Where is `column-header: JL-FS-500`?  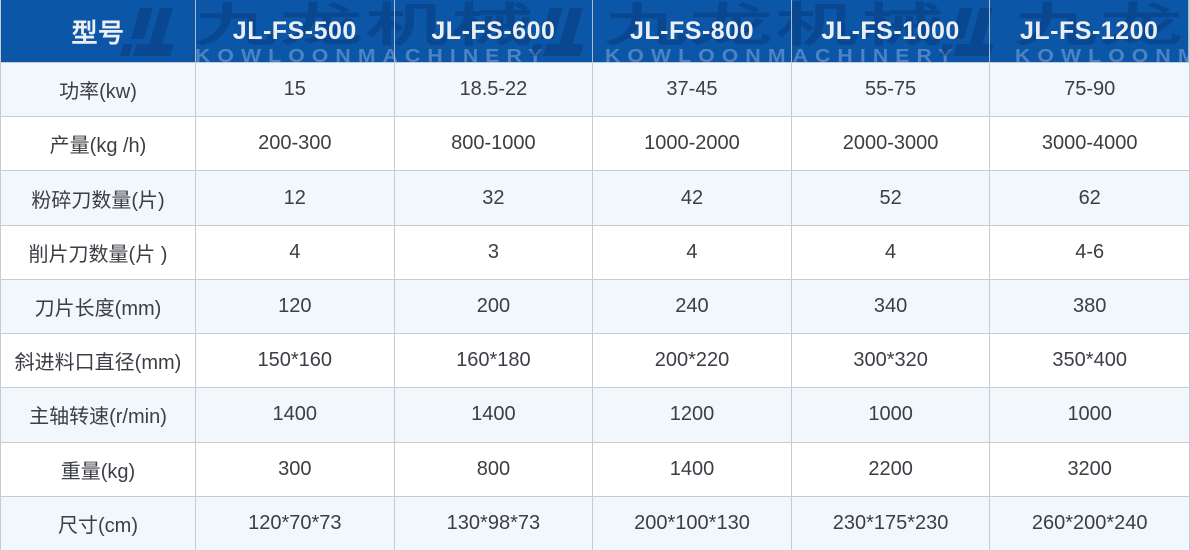
column-header: JL-FS-500 is located at coordinates (295, 31).